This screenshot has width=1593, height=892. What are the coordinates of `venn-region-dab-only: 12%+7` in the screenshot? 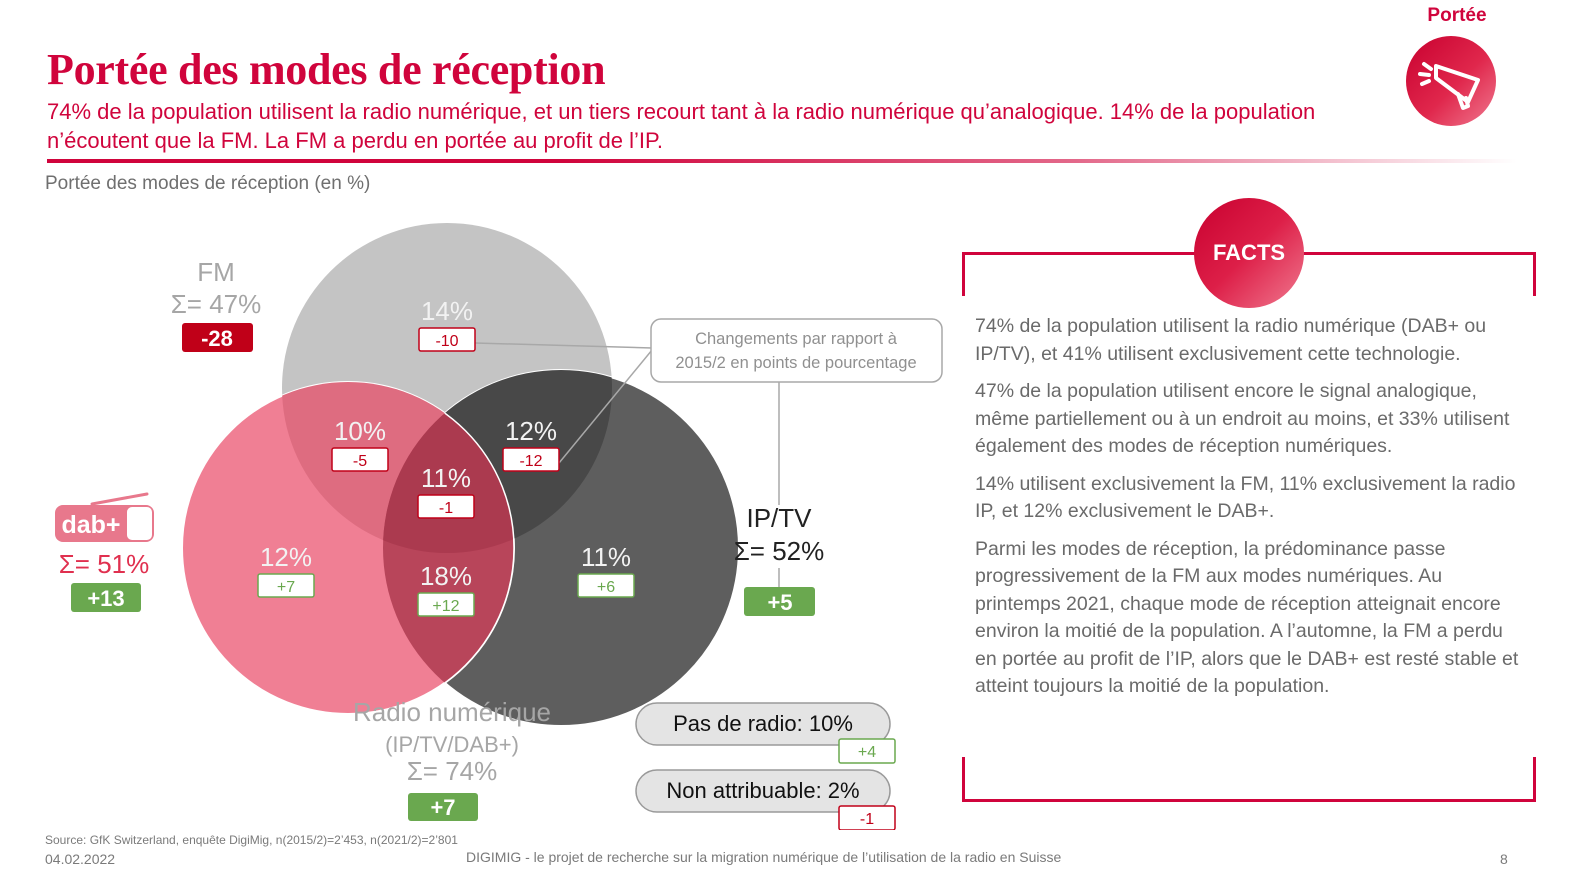 It's located at (286, 570).